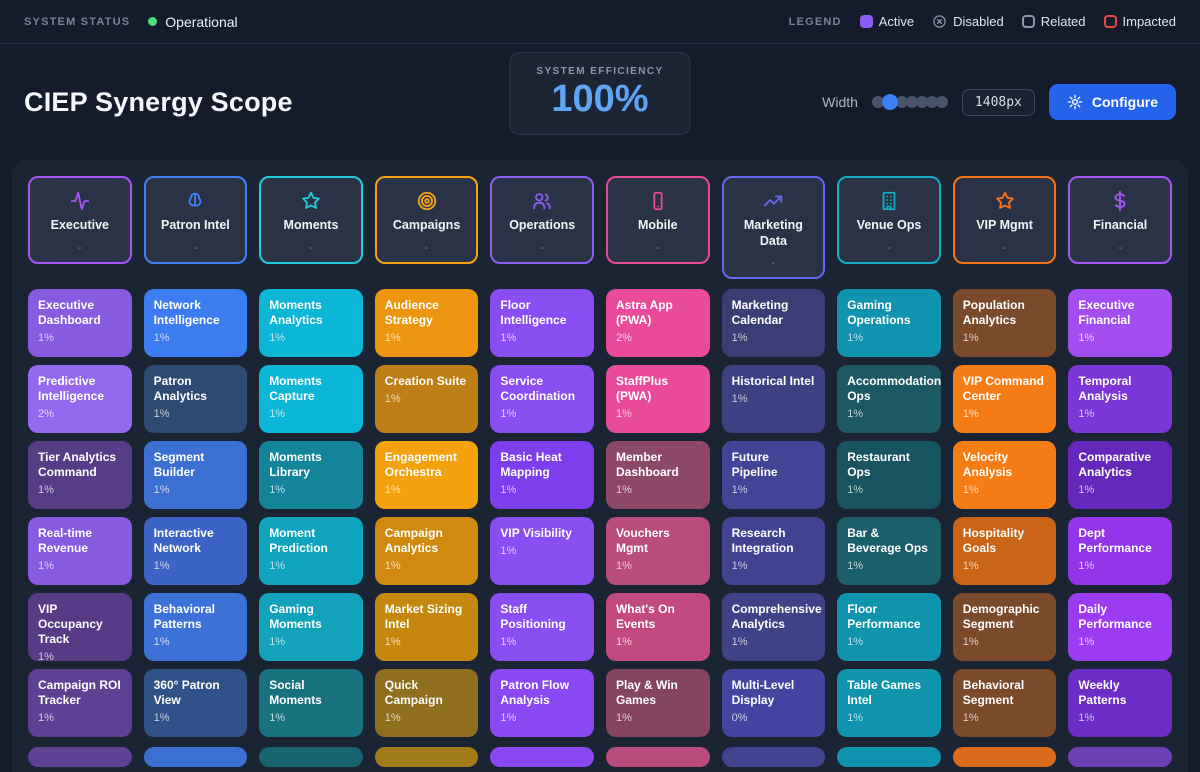 This screenshot has height=772, width=1200. Describe the element at coordinates (894, 389) in the screenshot. I see `tile-label: Accommodation Ops` at that location.